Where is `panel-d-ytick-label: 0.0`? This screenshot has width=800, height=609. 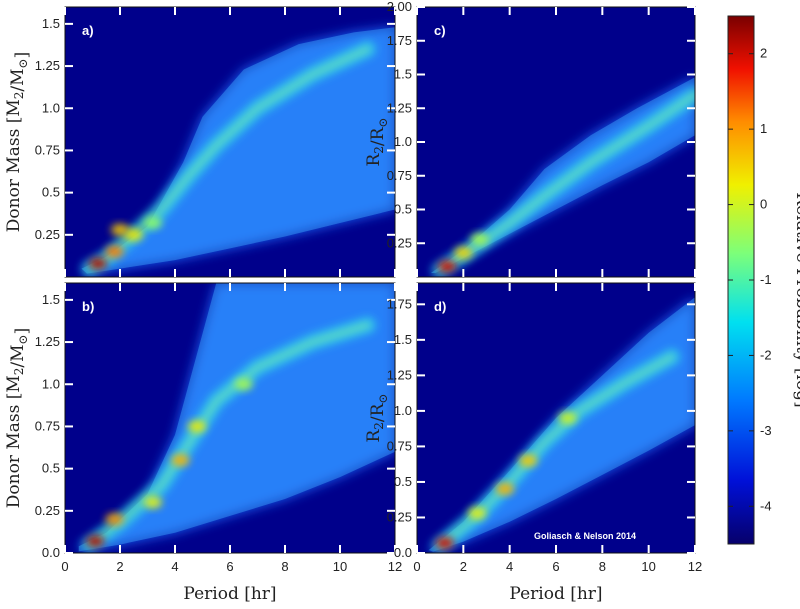 panel-d-ytick-label: 0.0 is located at coordinates (403, 552).